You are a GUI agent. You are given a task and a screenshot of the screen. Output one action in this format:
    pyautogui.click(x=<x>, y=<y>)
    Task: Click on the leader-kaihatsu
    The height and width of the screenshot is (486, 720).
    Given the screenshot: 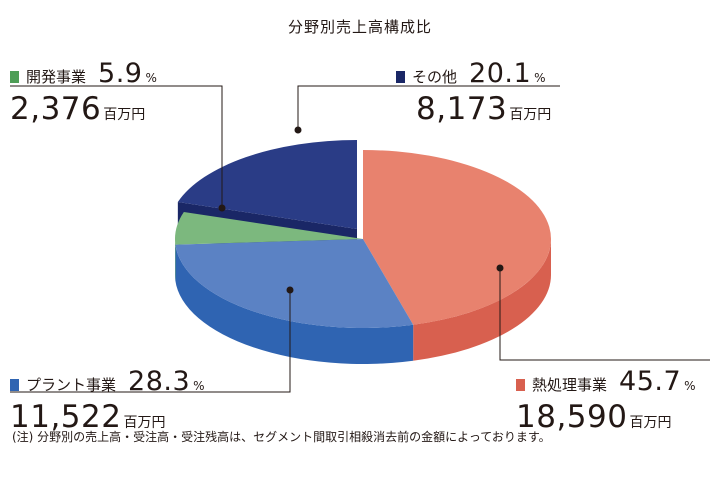 What is the action you would take?
    pyautogui.click(x=116, y=146)
    